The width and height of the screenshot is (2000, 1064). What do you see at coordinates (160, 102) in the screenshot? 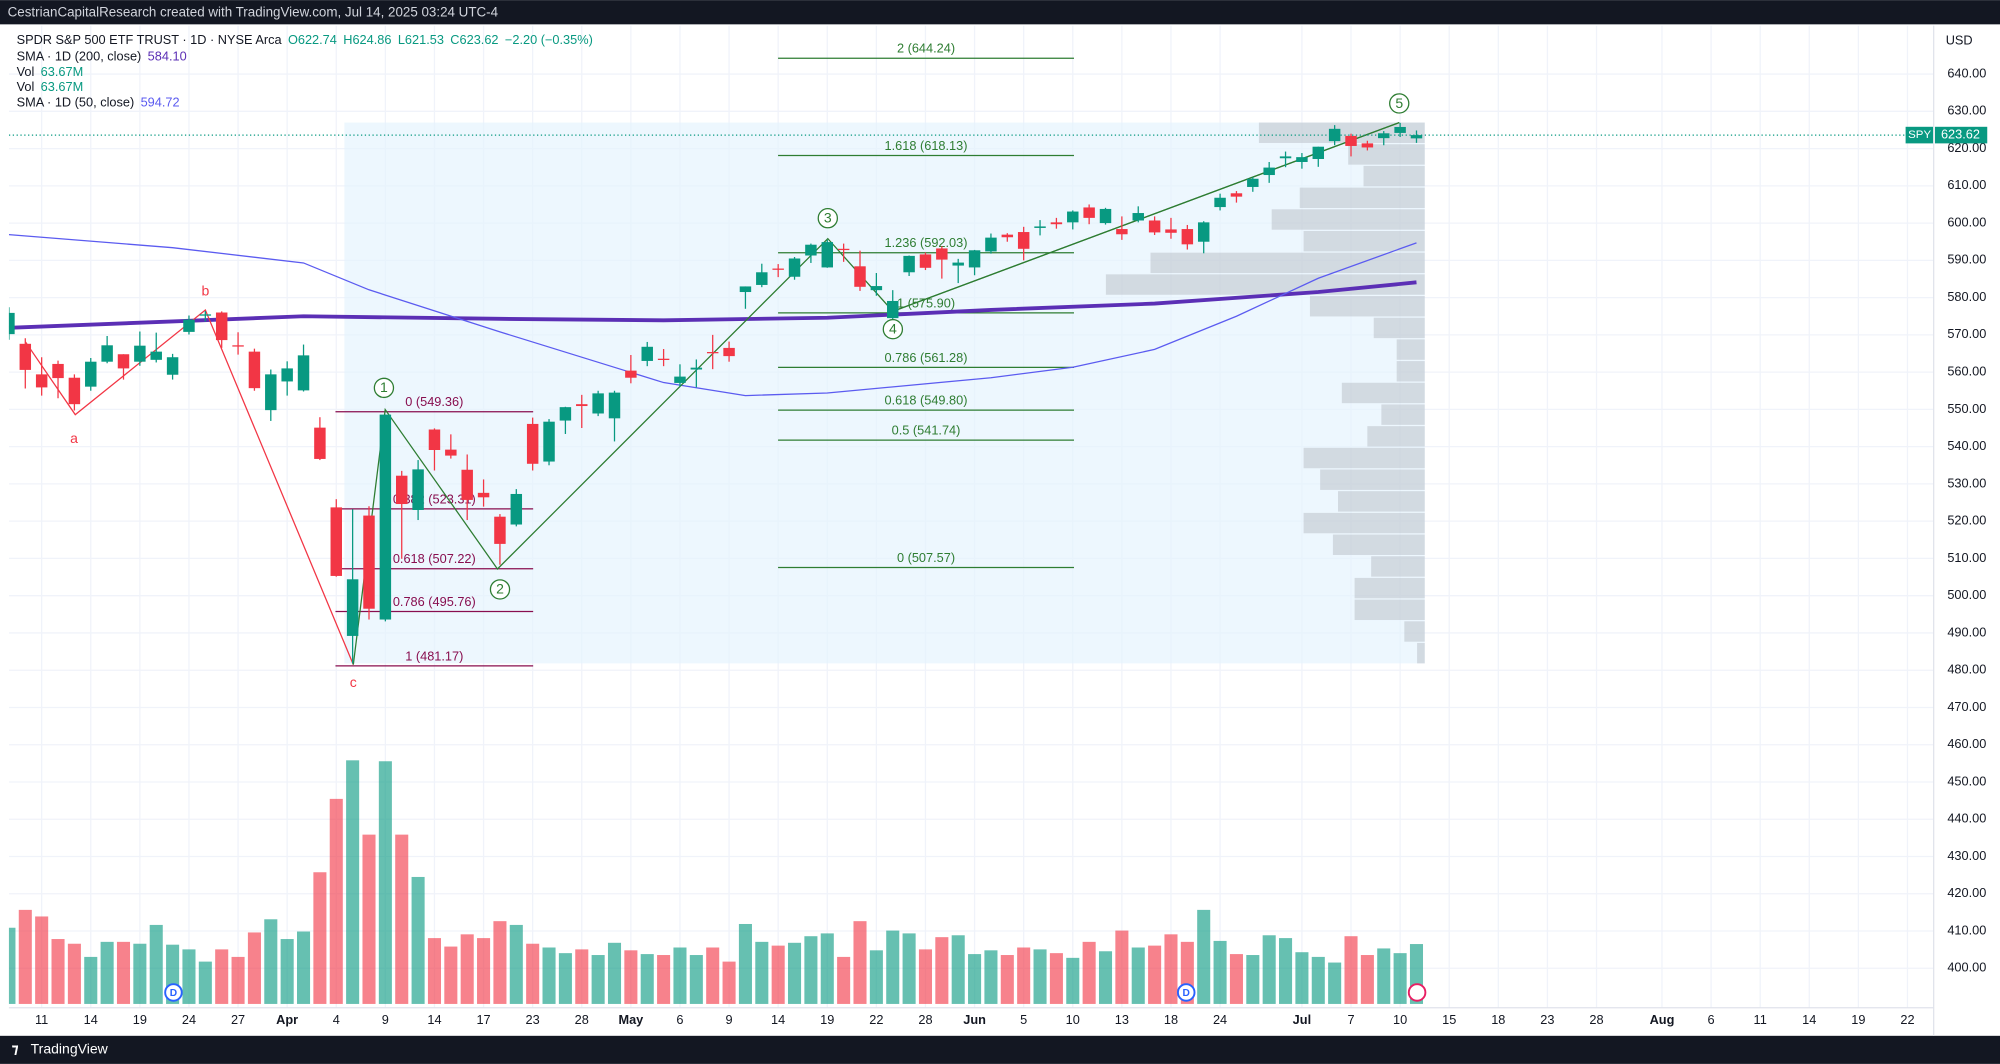
I see `indicator-value: 594.72` at bounding box center [160, 102].